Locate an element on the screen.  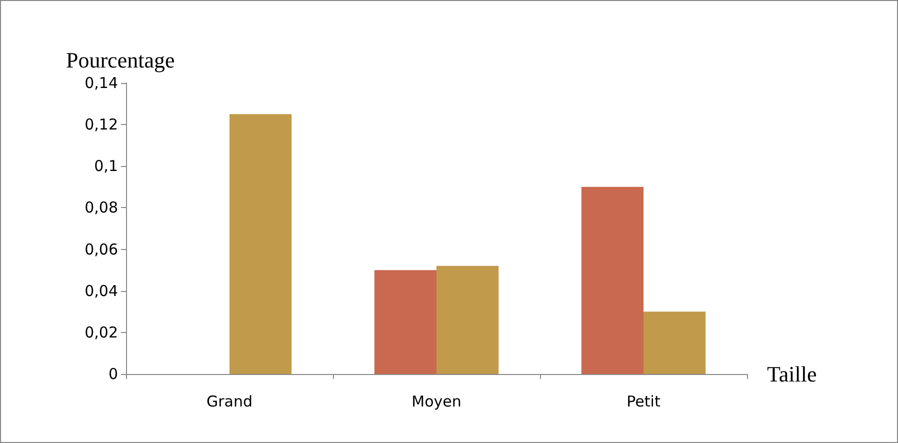
y-tick-label: 0,08 is located at coordinates (101, 207).